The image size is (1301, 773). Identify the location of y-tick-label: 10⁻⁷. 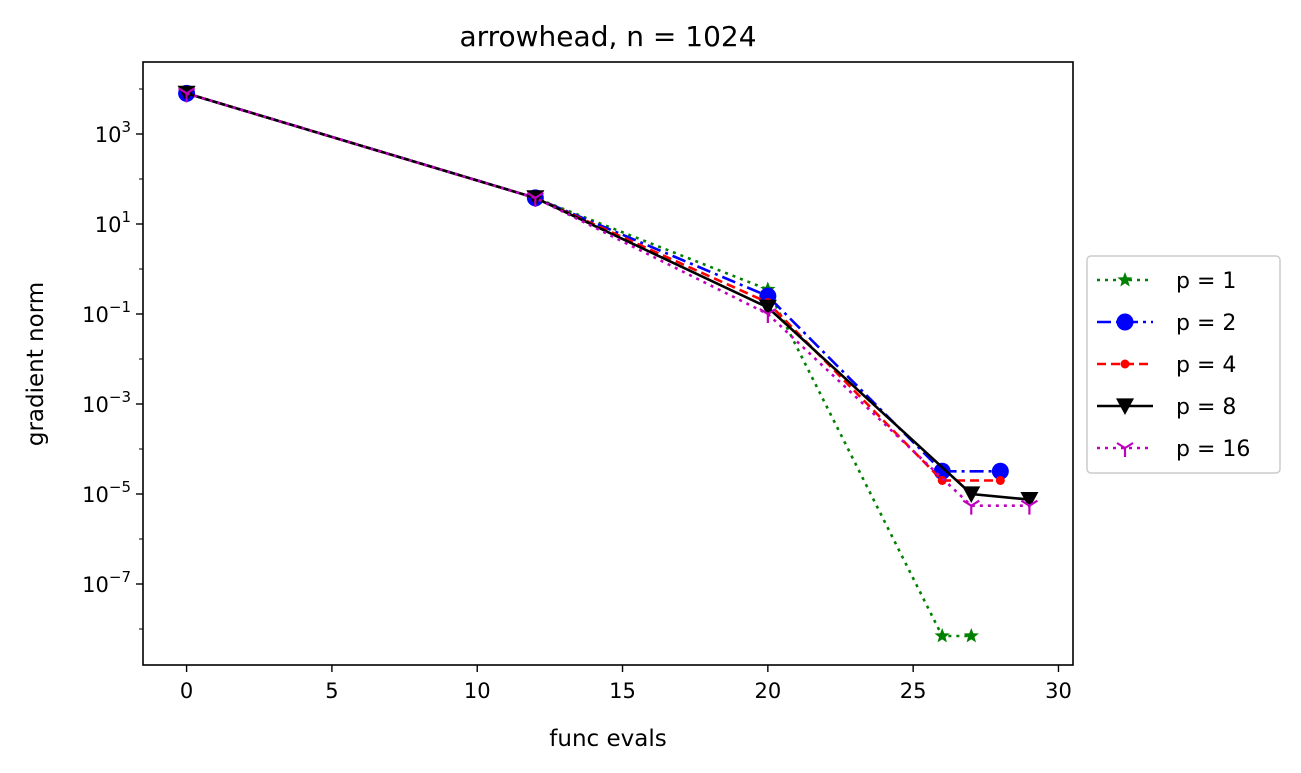
(106, 582).